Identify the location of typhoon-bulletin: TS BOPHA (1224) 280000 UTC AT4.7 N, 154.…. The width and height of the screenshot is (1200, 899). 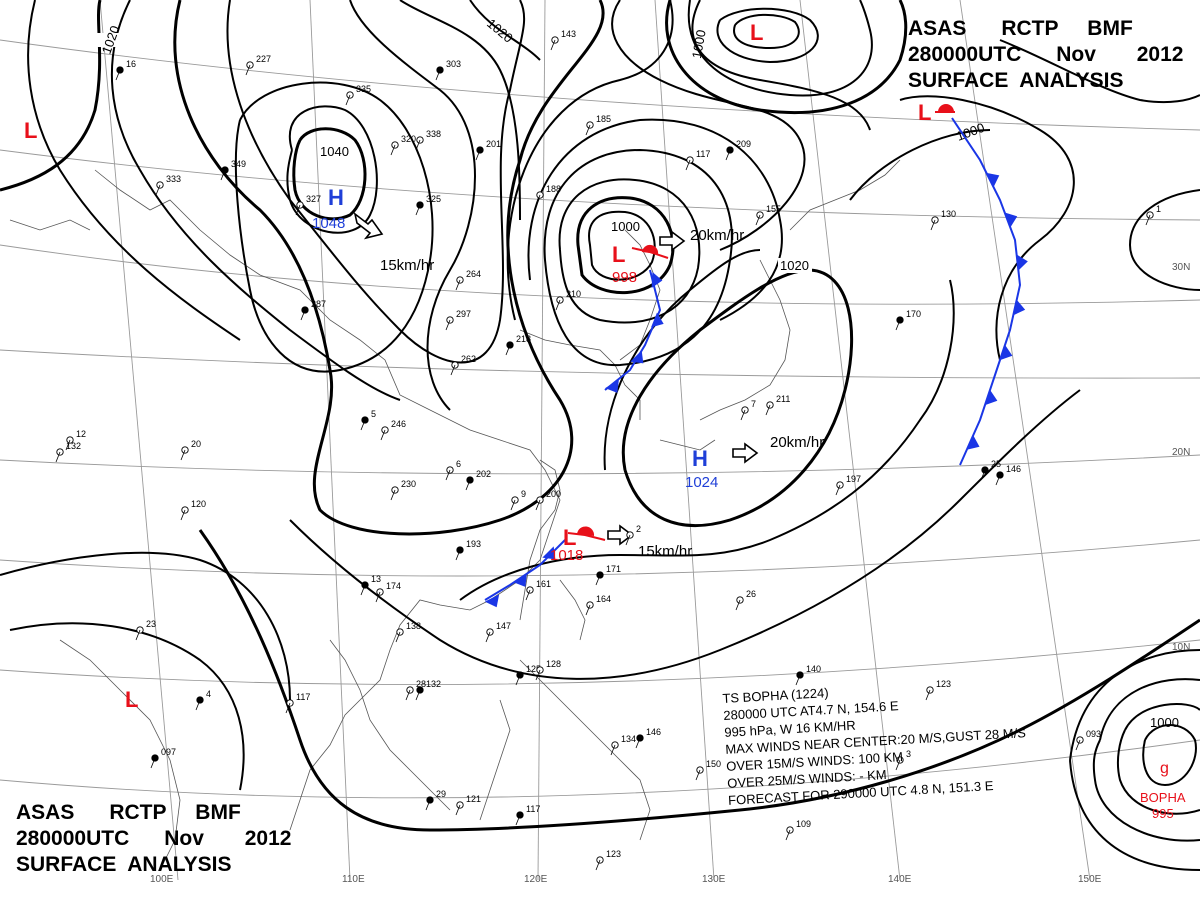
(895, 740).